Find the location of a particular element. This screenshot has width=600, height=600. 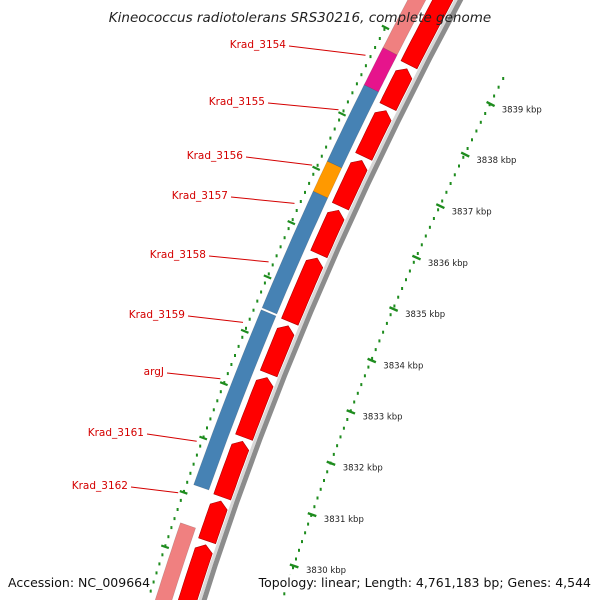

gene-label: Krad_3161 is located at coordinates (116, 433).